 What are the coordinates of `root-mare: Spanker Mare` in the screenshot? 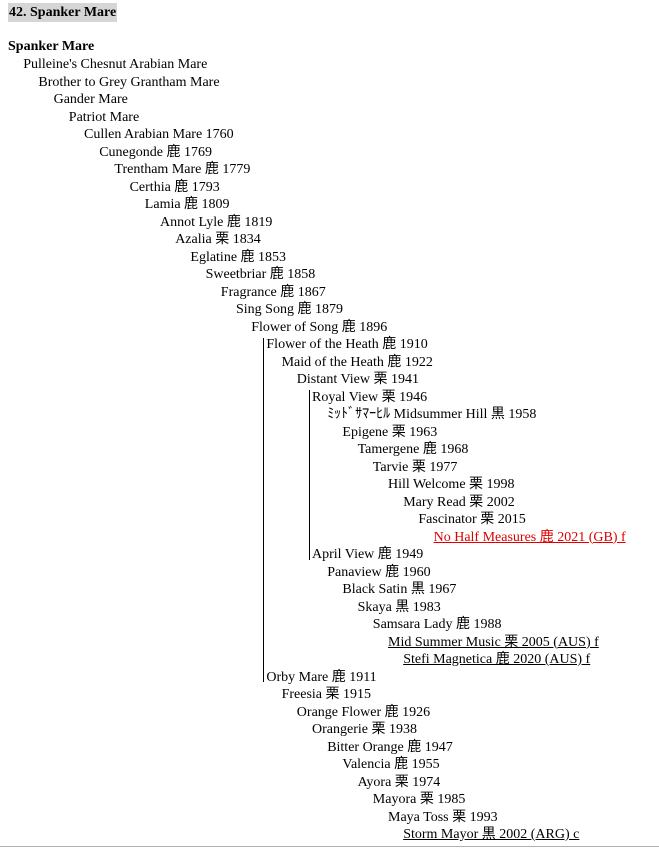 It's located at (51, 46).